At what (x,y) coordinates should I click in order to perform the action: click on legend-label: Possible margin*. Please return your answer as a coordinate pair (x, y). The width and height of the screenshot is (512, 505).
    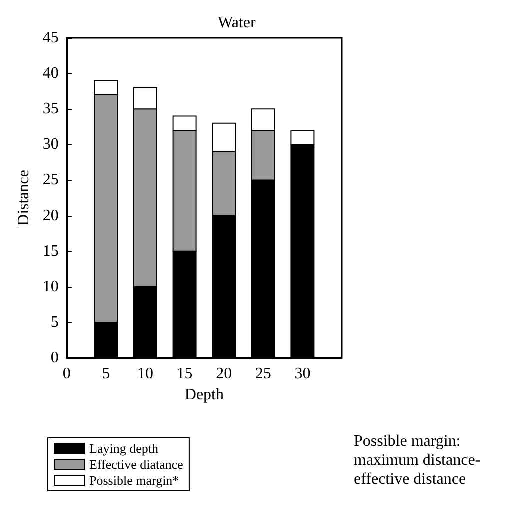
    Looking at the image, I should click on (135, 480).